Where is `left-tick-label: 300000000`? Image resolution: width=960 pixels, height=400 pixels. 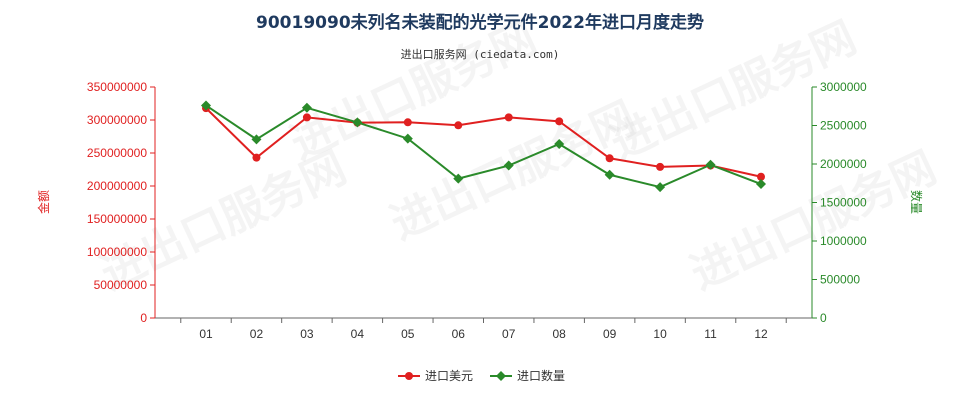 left-tick-label: 300000000 is located at coordinates (117, 120).